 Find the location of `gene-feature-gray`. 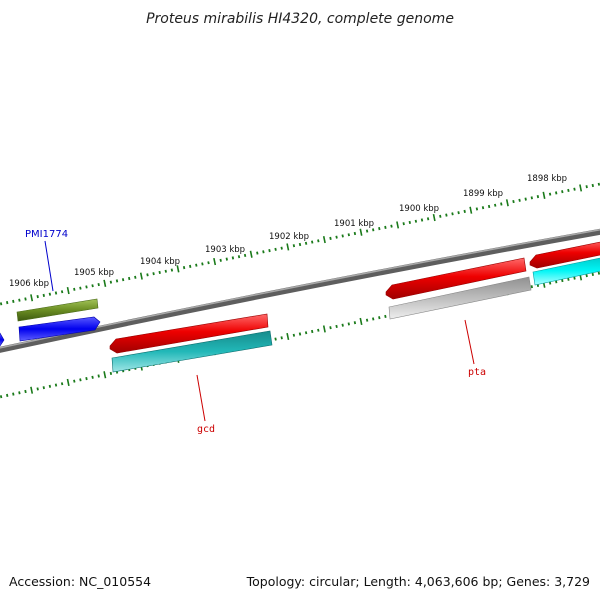

gene-feature-gray is located at coordinates (460, 298).